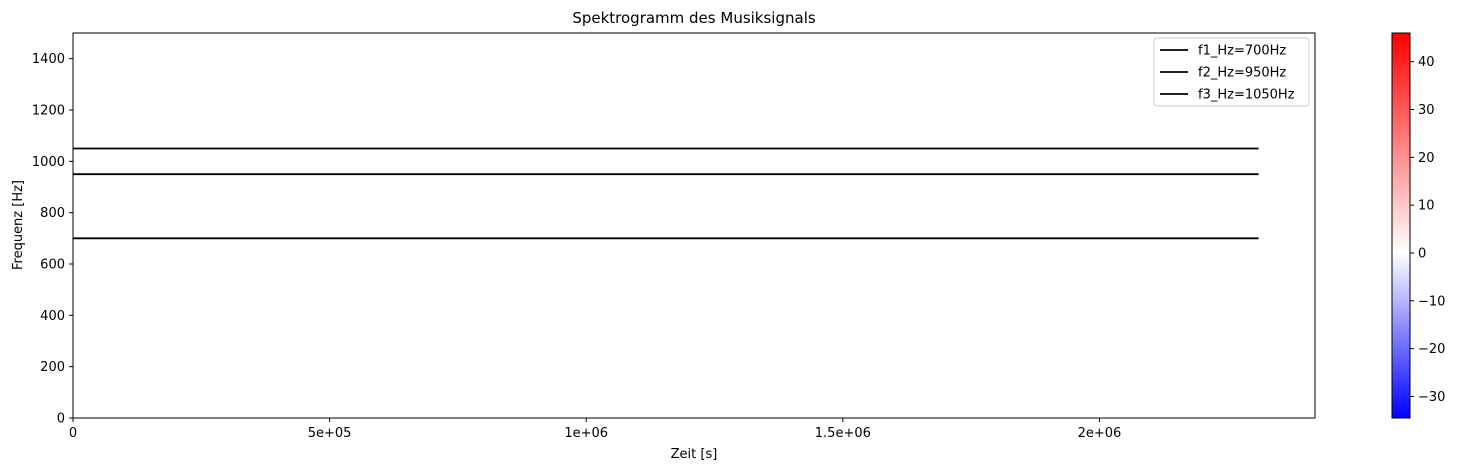  Describe the element at coordinates (61, 419) in the screenshot. I see `y-tick-label: 0` at that location.